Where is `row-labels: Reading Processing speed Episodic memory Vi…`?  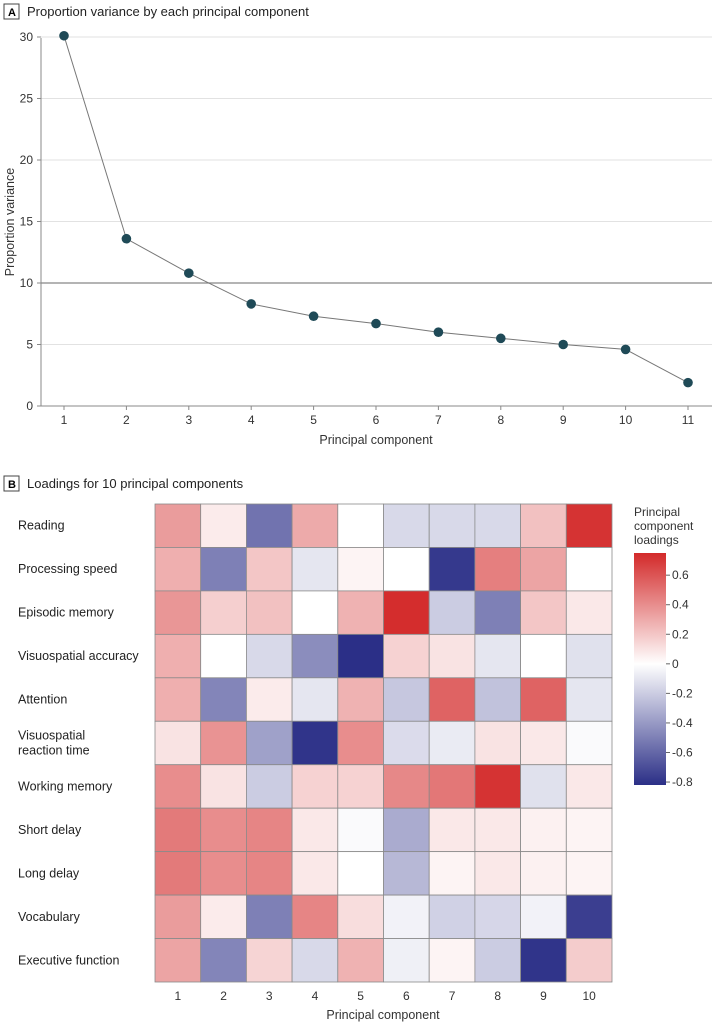 row-labels: Reading Processing speed Episodic memory Vi… is located at coordinates (78, 743).